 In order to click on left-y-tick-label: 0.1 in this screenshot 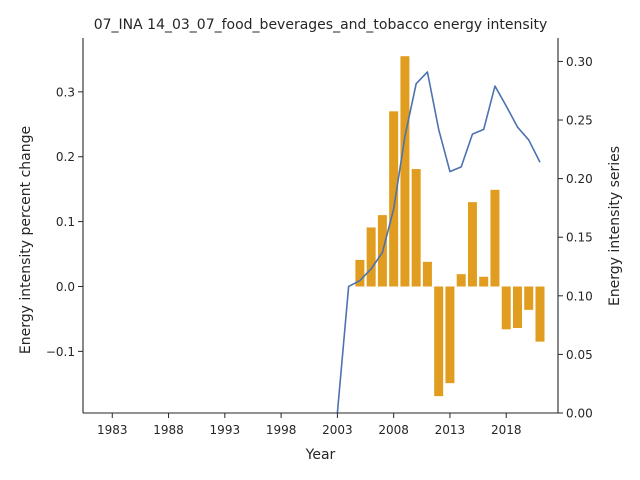, I will do `click(65, 222)`.